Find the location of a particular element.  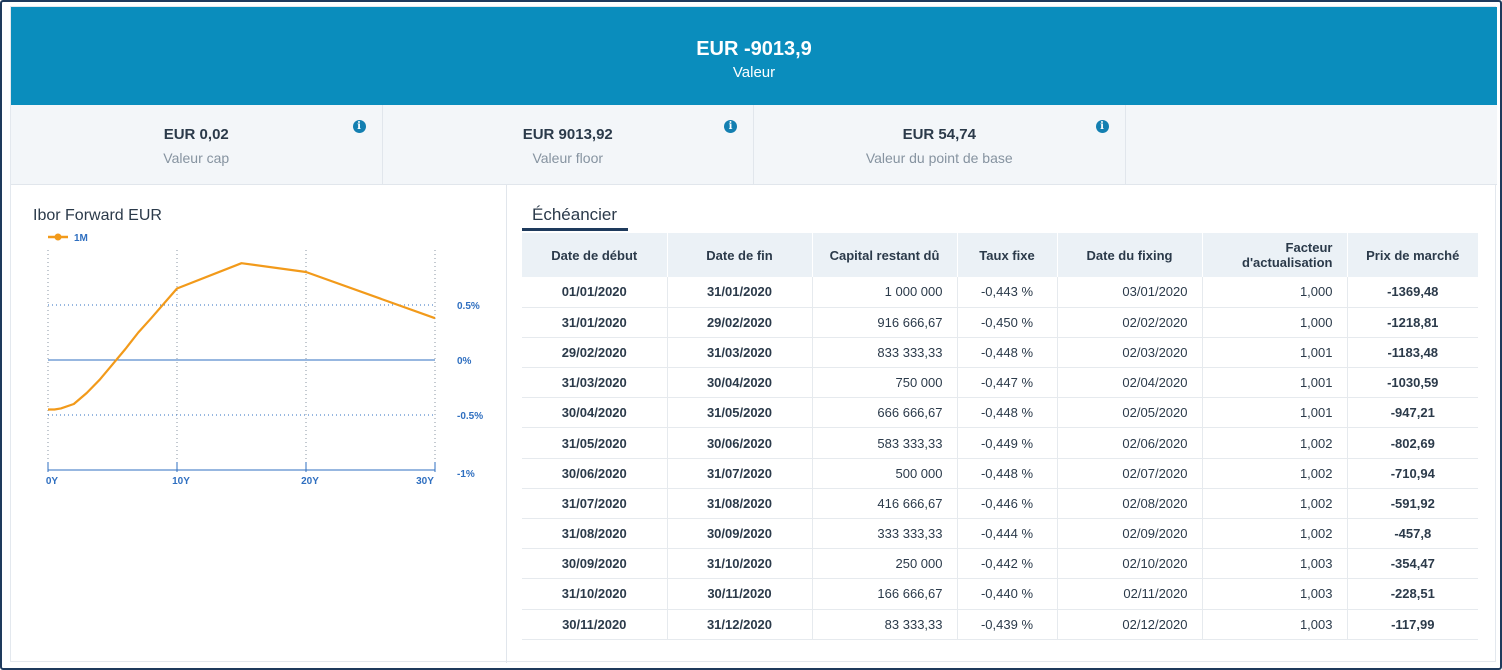

total-value-label: Valeur is located at coordinates (754, 72).